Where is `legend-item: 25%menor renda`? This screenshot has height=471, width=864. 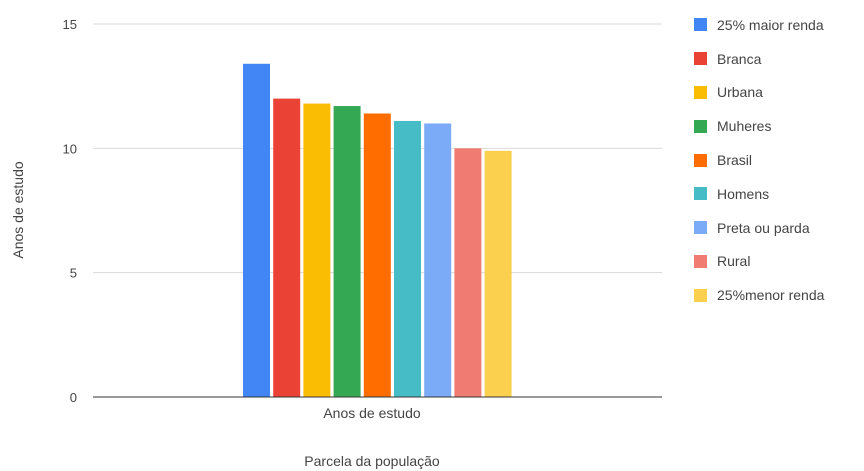
legend-item: 25%menor renda is located at coordinates (759, 295).